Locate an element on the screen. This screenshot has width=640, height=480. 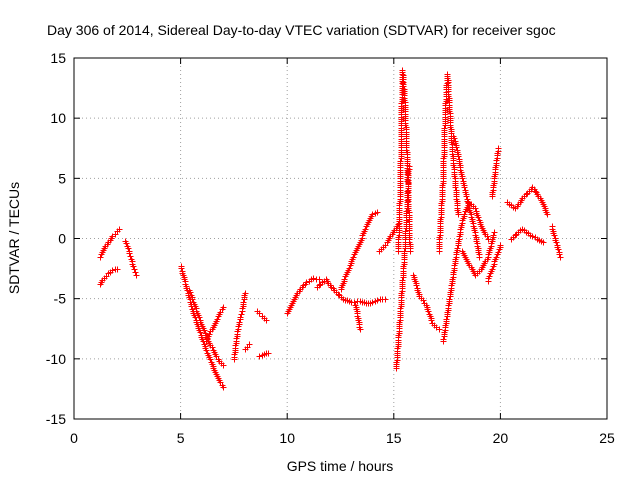
series-sat-v is located at coordinates (478, 254).